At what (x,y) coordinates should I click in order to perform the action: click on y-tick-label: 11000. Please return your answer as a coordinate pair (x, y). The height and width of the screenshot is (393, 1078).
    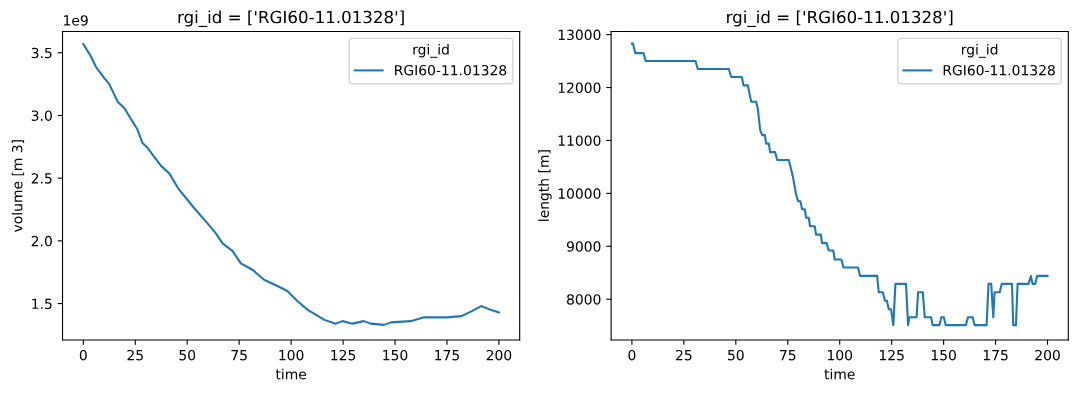
    Looking at the image, I should click on (579, 140).